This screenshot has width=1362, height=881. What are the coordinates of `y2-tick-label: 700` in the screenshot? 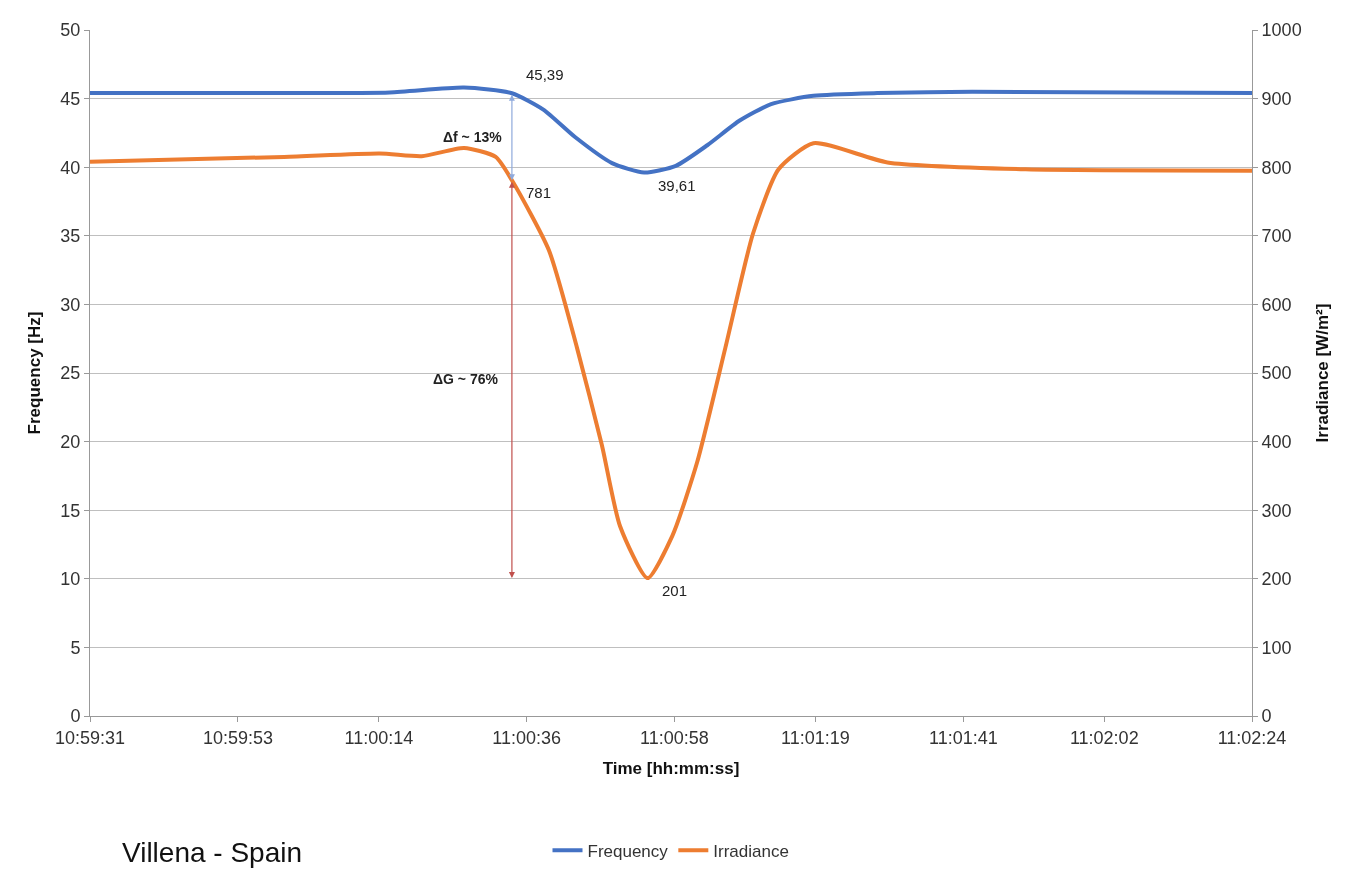 It's located at (1276, 236).